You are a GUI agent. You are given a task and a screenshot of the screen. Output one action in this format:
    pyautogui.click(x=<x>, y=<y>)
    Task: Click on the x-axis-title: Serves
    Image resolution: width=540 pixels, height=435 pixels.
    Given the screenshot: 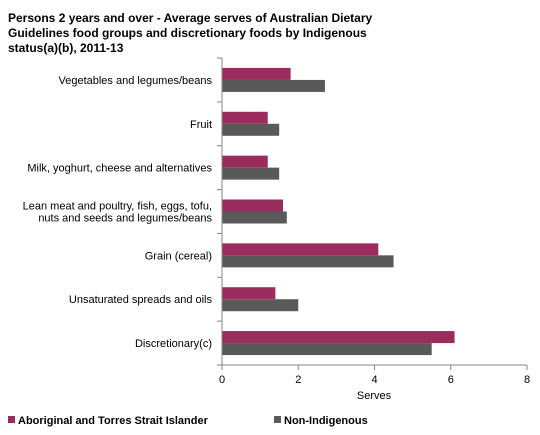 What is the action you would take?
    pyautogui.click(x=374, y=396)
    